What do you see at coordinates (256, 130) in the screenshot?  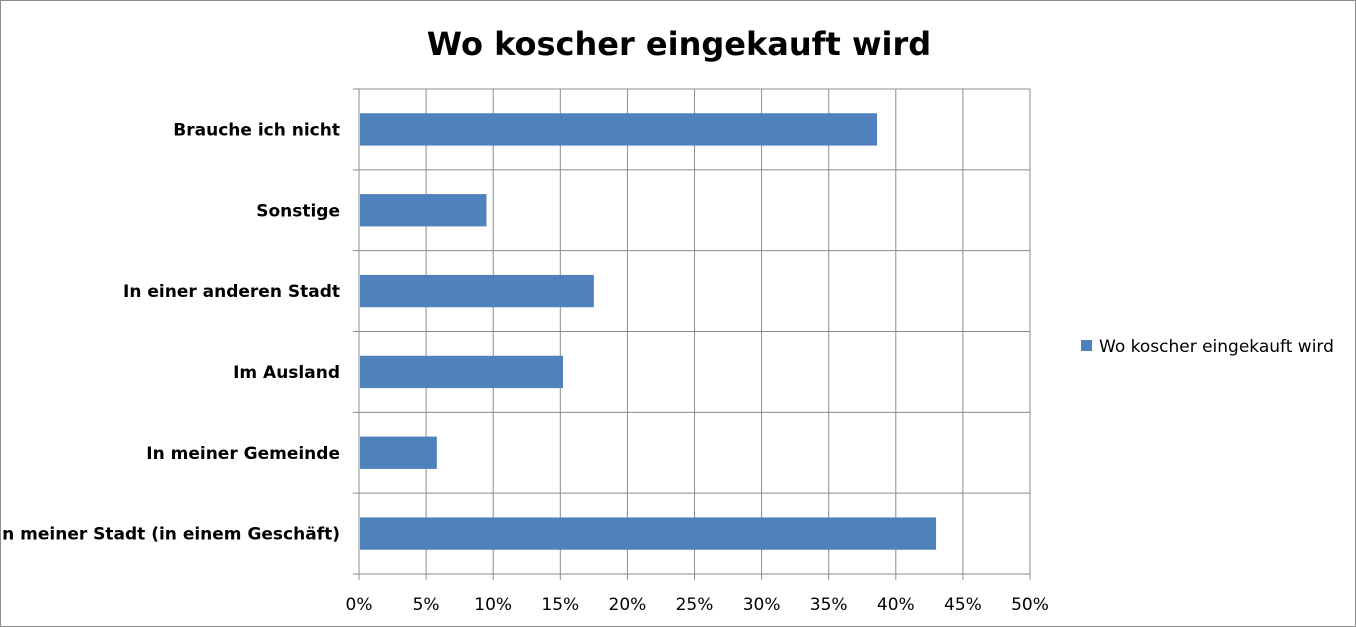 I see `category-label: Brauche ich nicht` at bounding box center [256, 130].